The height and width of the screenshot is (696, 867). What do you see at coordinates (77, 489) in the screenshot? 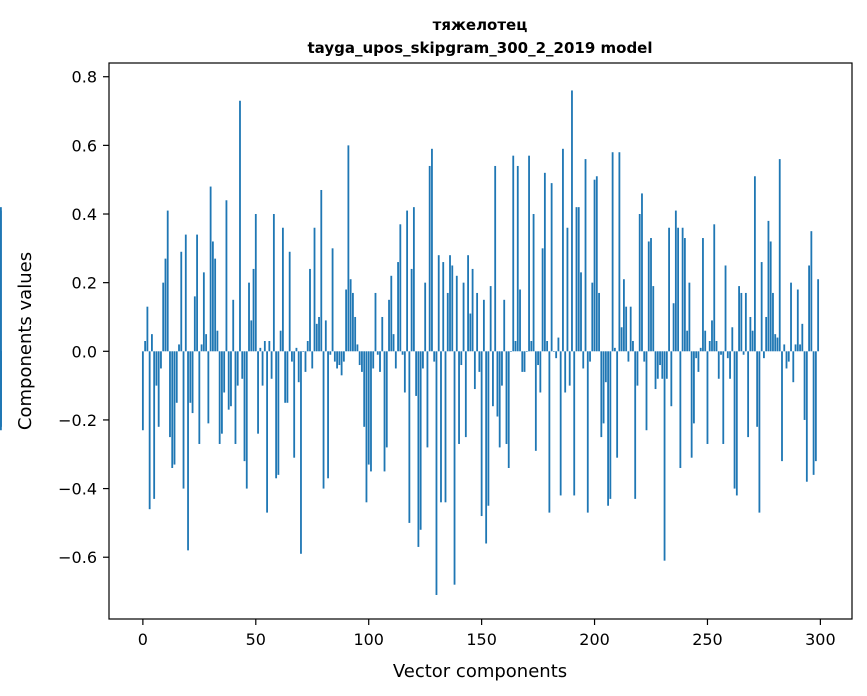
I see `y-tick-label: −0.4` at bounding box center [77, 489].